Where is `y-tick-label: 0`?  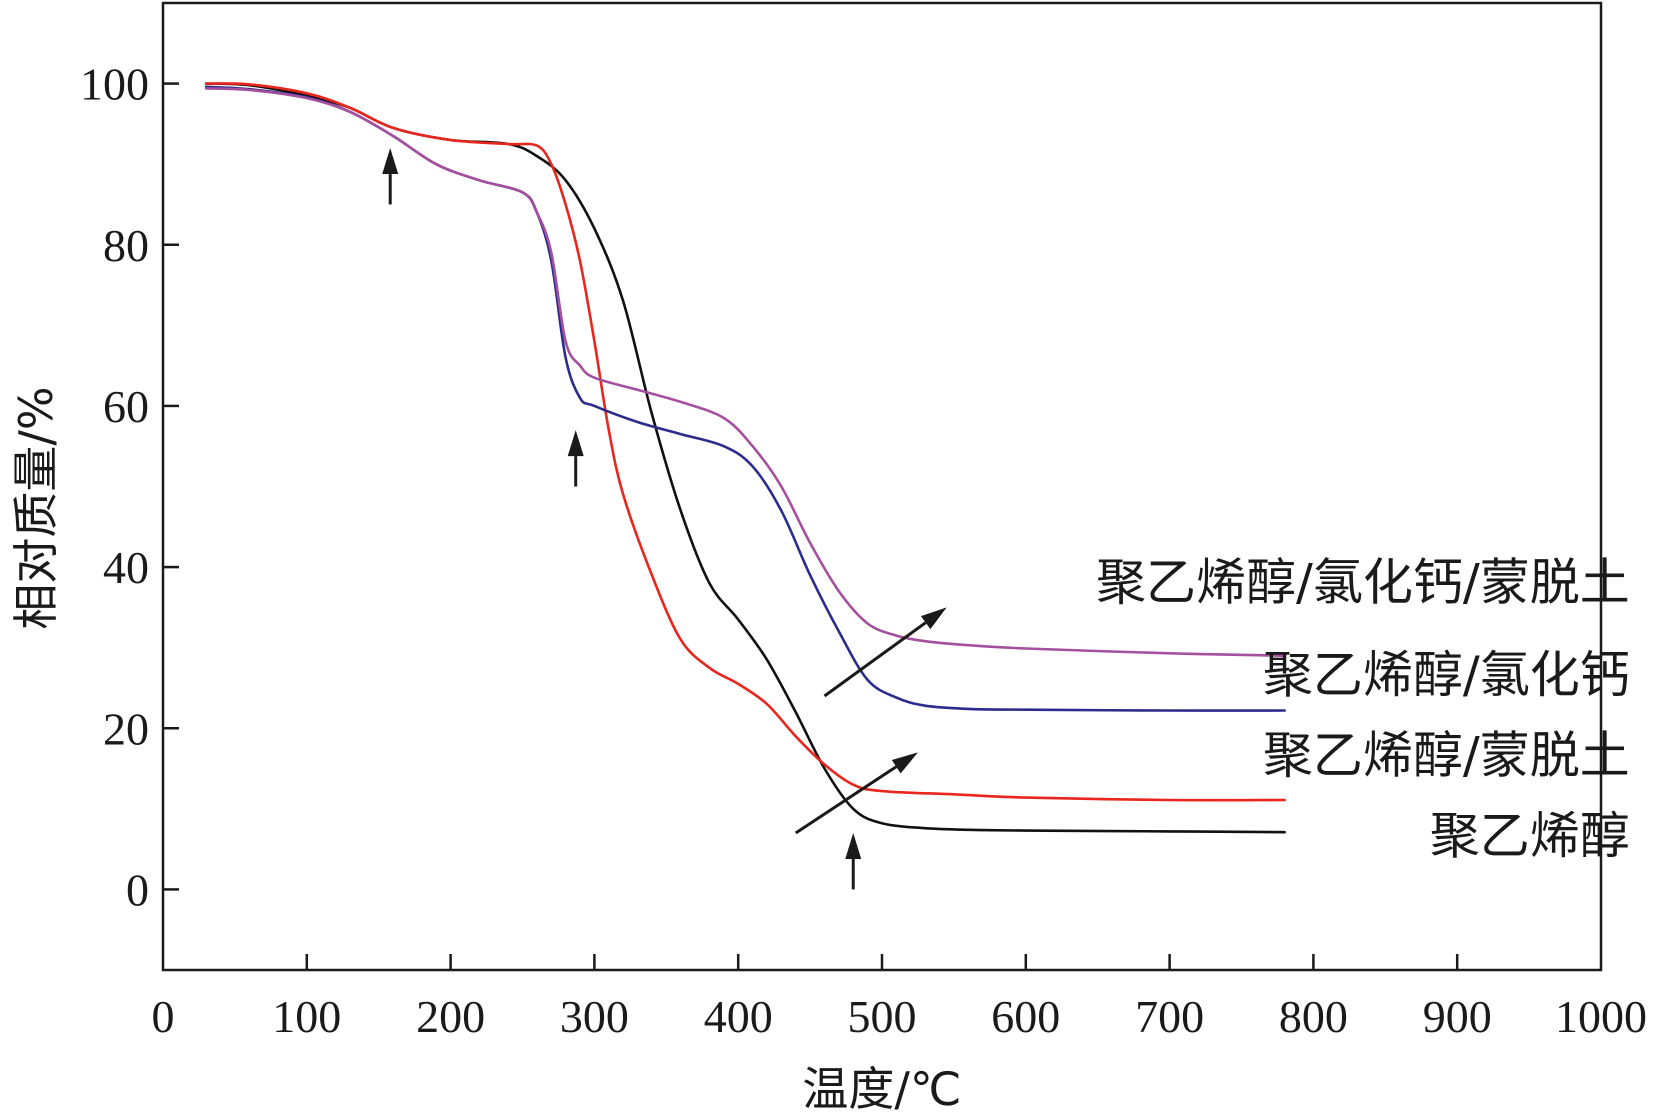
y-tick-label: 0 is located at coordinates (137, 889).